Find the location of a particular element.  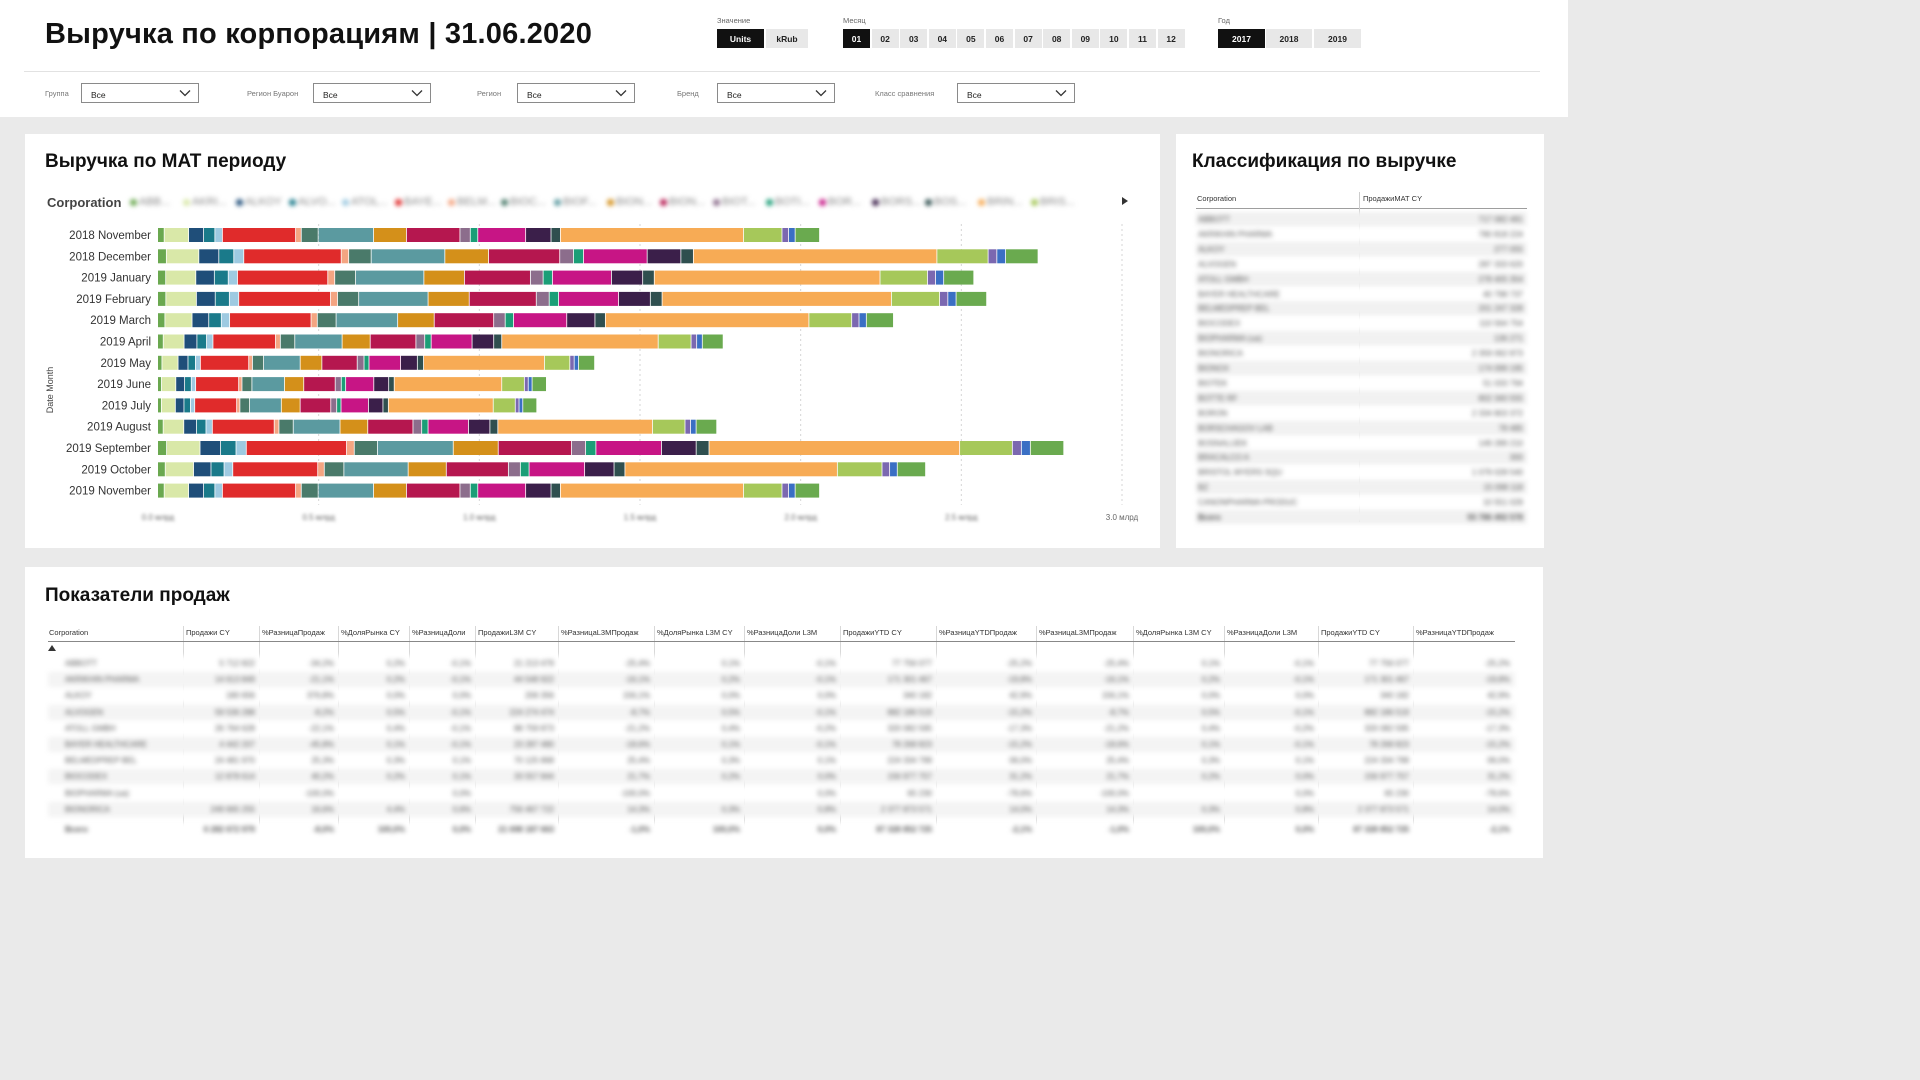

class-table-row: BOSNALIJEK 149 289 210 is located at coordinates (1361, 442).